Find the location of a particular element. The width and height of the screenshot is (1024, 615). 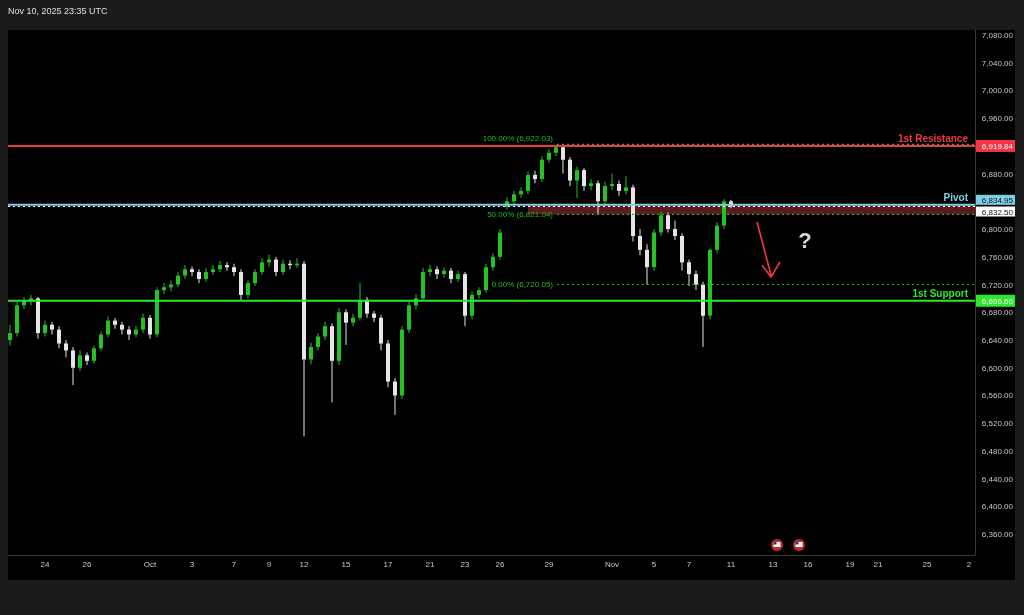

y-tick-label: 7,040.00 is located at coordinates (997, 63).